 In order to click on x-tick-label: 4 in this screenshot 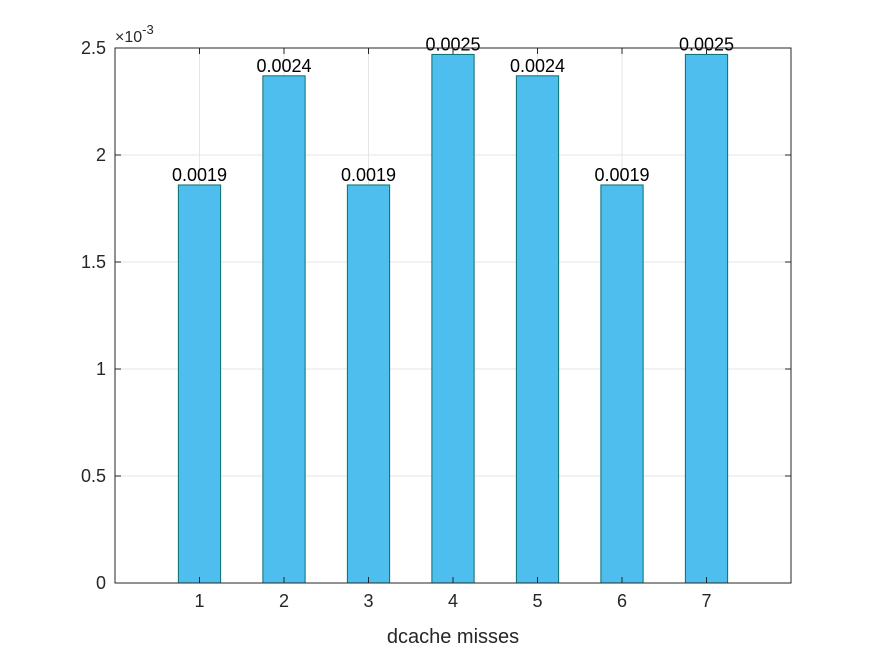, I will do `click(453, 601)`.